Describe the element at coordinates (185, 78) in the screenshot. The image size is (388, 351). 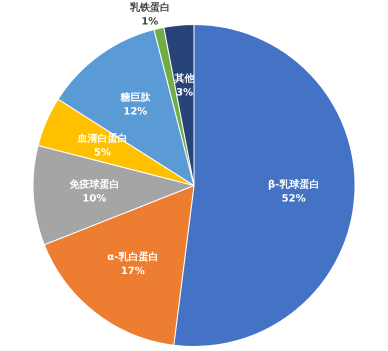
I see `slice-label: 其他` at that location.